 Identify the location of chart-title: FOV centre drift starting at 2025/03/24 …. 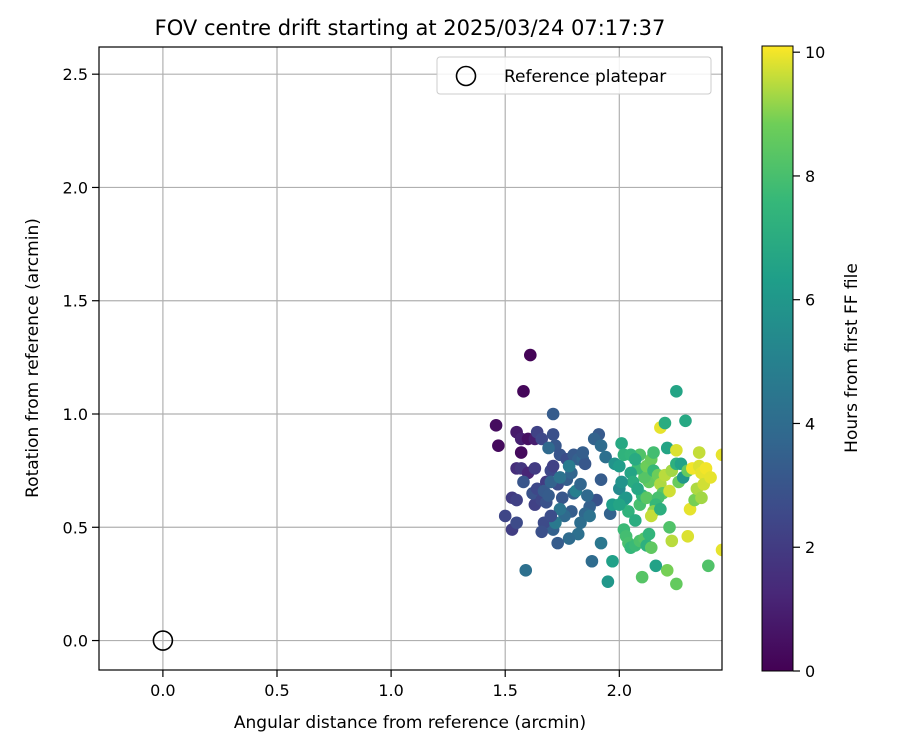
(410, 28).